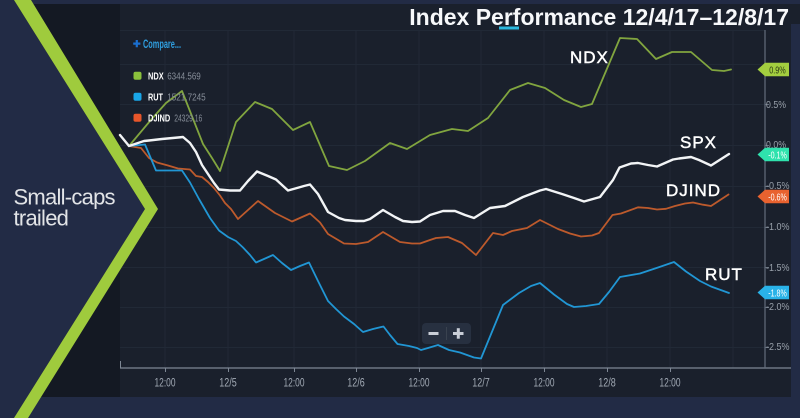  Describe the element at coordinates (778, 307) in the screenshot. I see `svg-text: -2.0%` at that location.